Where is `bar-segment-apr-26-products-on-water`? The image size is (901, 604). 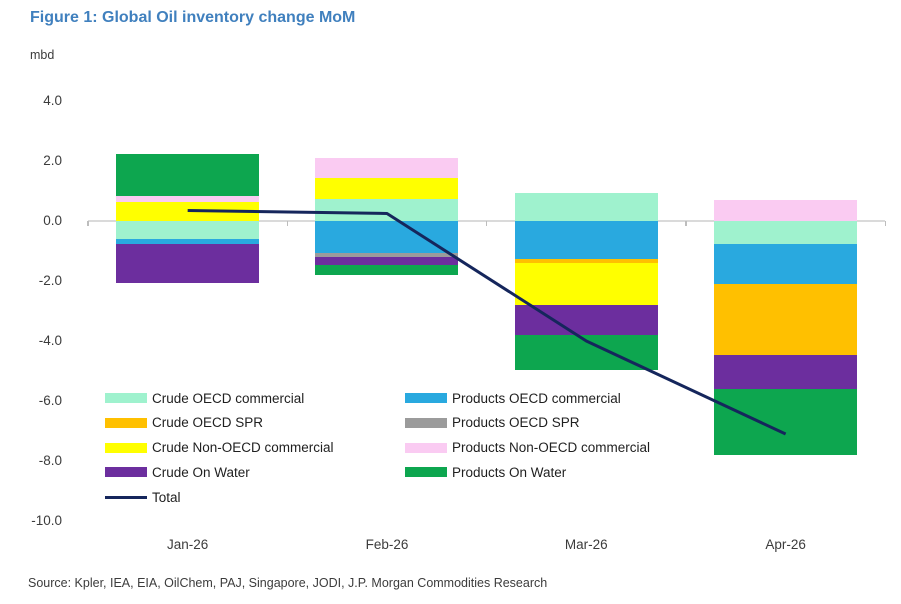
bar-segment-apr-26-products-on-water is located at coordinates (786, 422).